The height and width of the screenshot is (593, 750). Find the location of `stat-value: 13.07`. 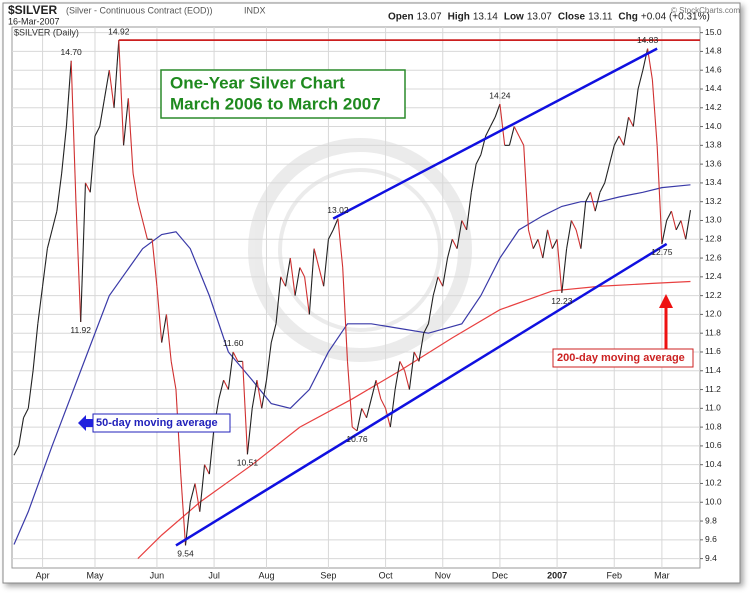

stat-value: 13.07 is located at coordinates (429, 17).